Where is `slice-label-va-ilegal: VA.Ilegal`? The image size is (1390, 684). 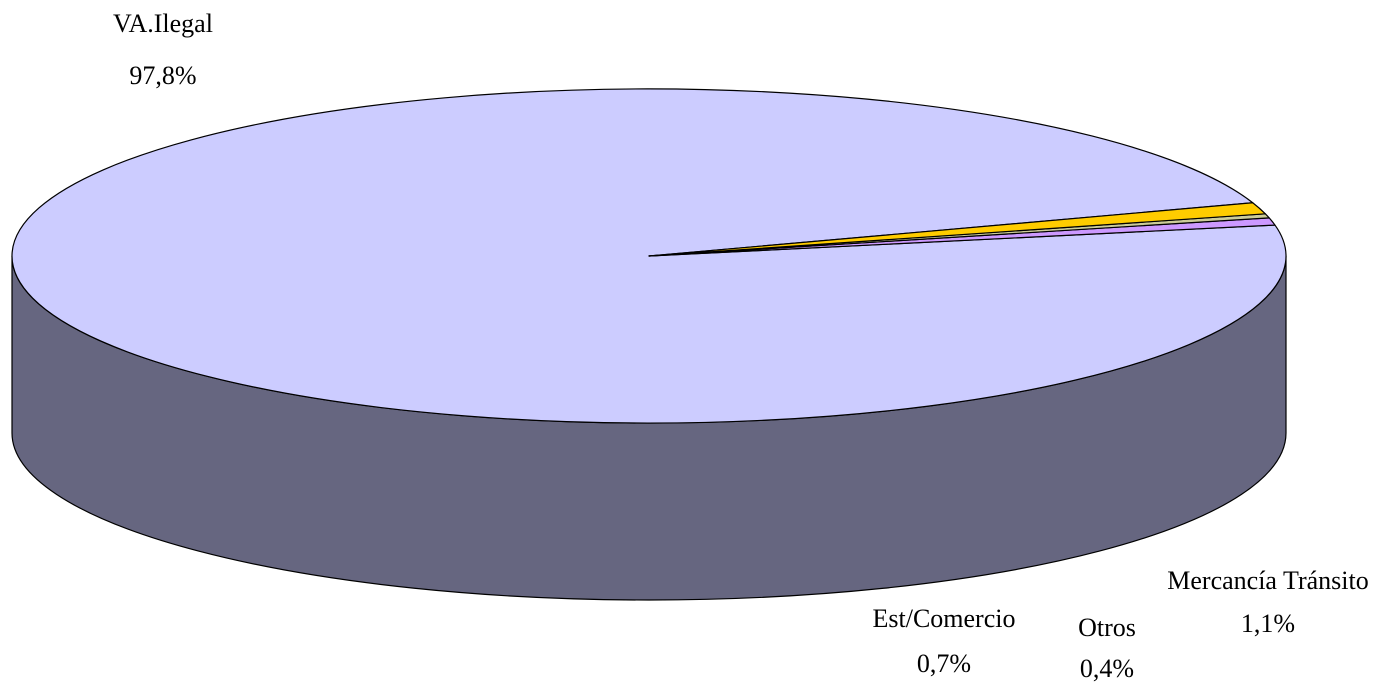
slice-label-va-ilegal: VA.Ilegal is located at coordinates (163, 23).